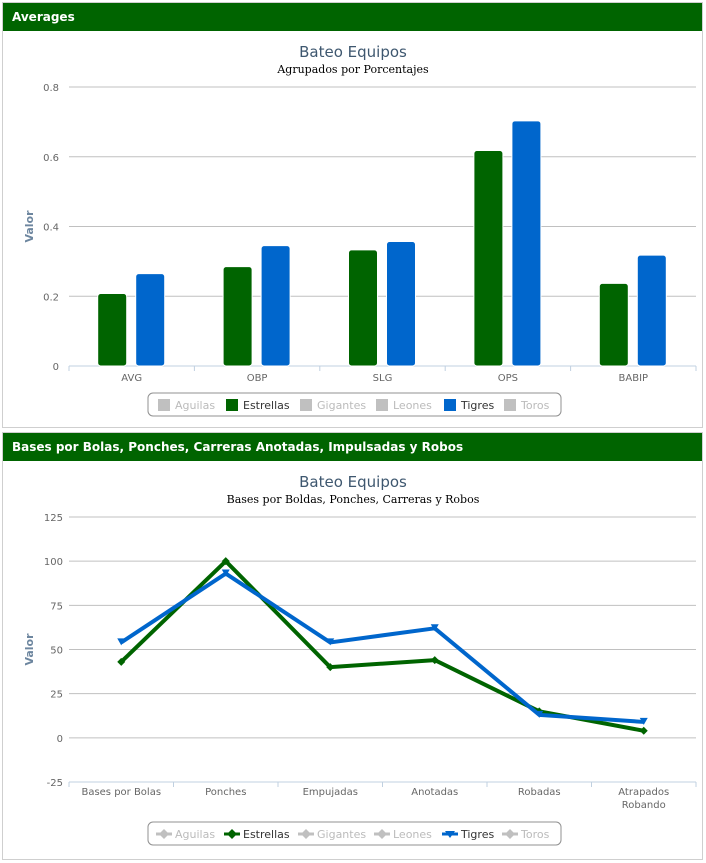  I want to click on bar-estrellas-slg, so click(363, 308).